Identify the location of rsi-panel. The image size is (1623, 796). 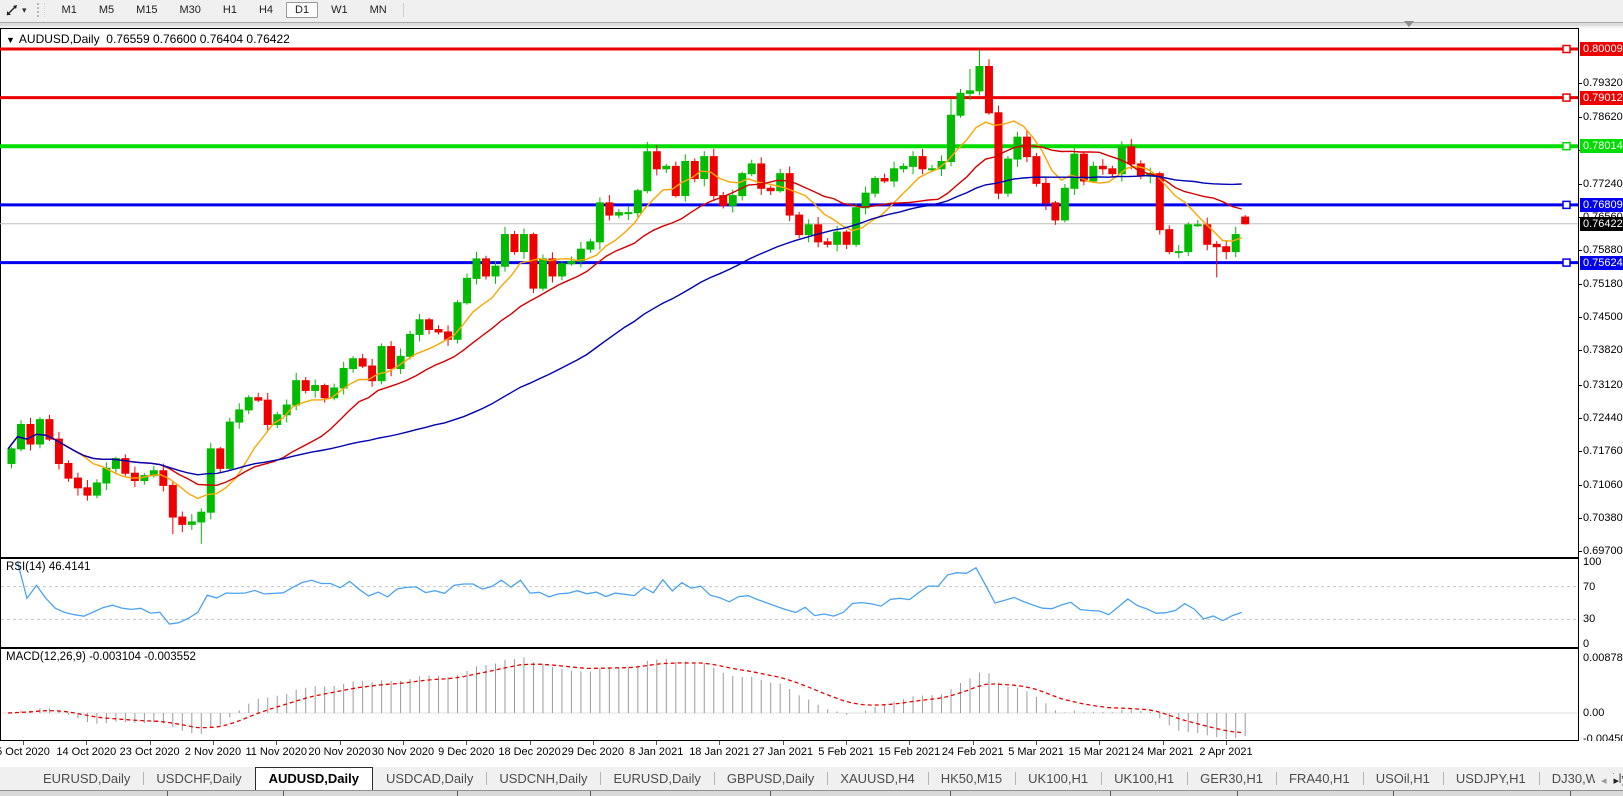
(789, 603).